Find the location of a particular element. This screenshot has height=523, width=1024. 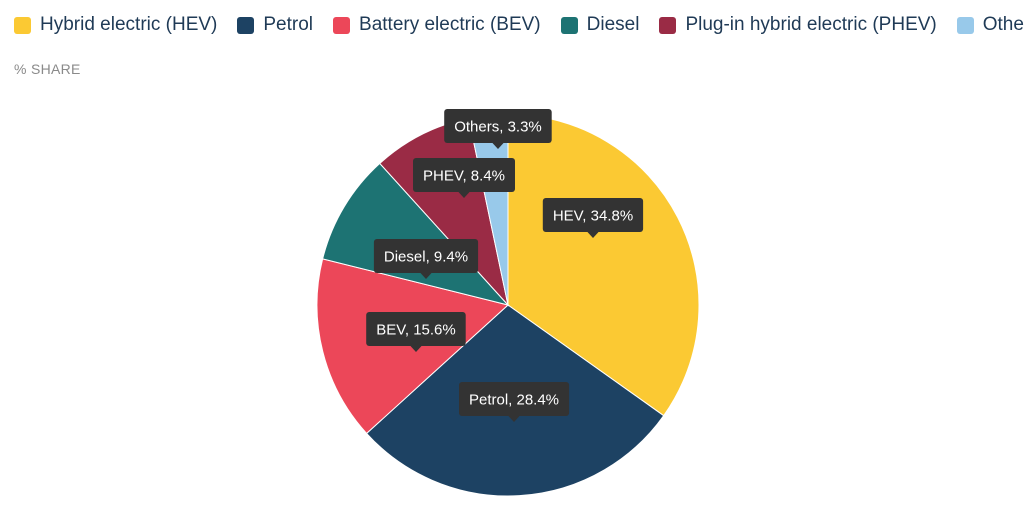

data-label-box-phev is located at coordinates (464, 175).